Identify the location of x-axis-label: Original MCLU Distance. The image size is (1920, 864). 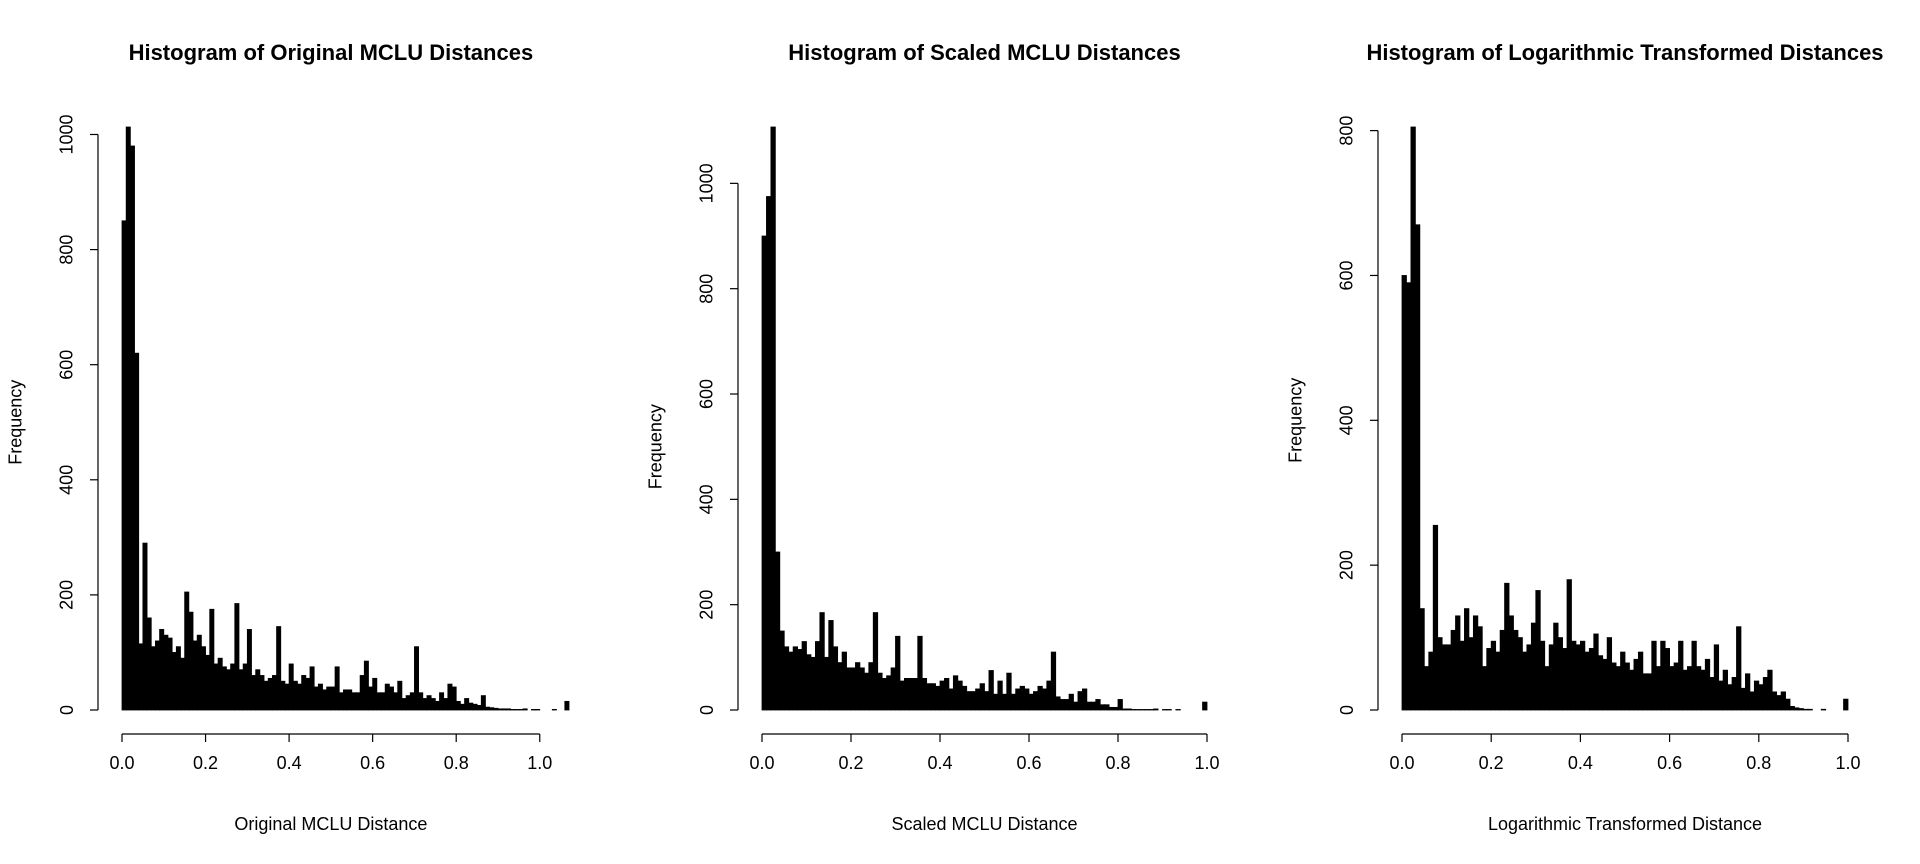
(330, 824).